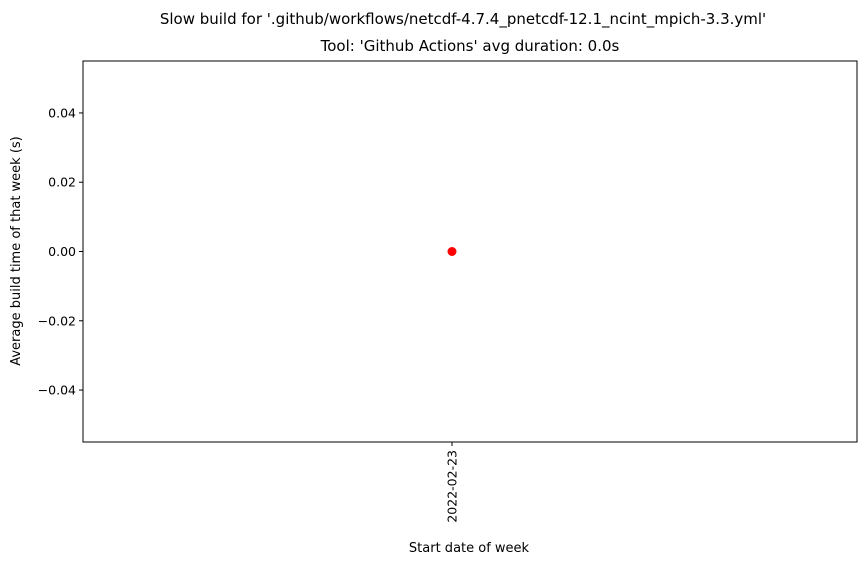 This screenshot has height=569, width=866. Describe the element at coordinates (452, 486) in the screenshot. I see `x-tick-label: 2022-02-23` at that location.